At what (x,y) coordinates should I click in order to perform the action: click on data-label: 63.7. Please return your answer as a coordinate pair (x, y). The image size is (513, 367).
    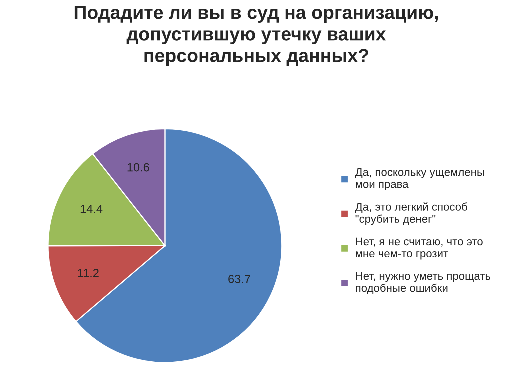
    Looking at the image, I should click on (239, 279).